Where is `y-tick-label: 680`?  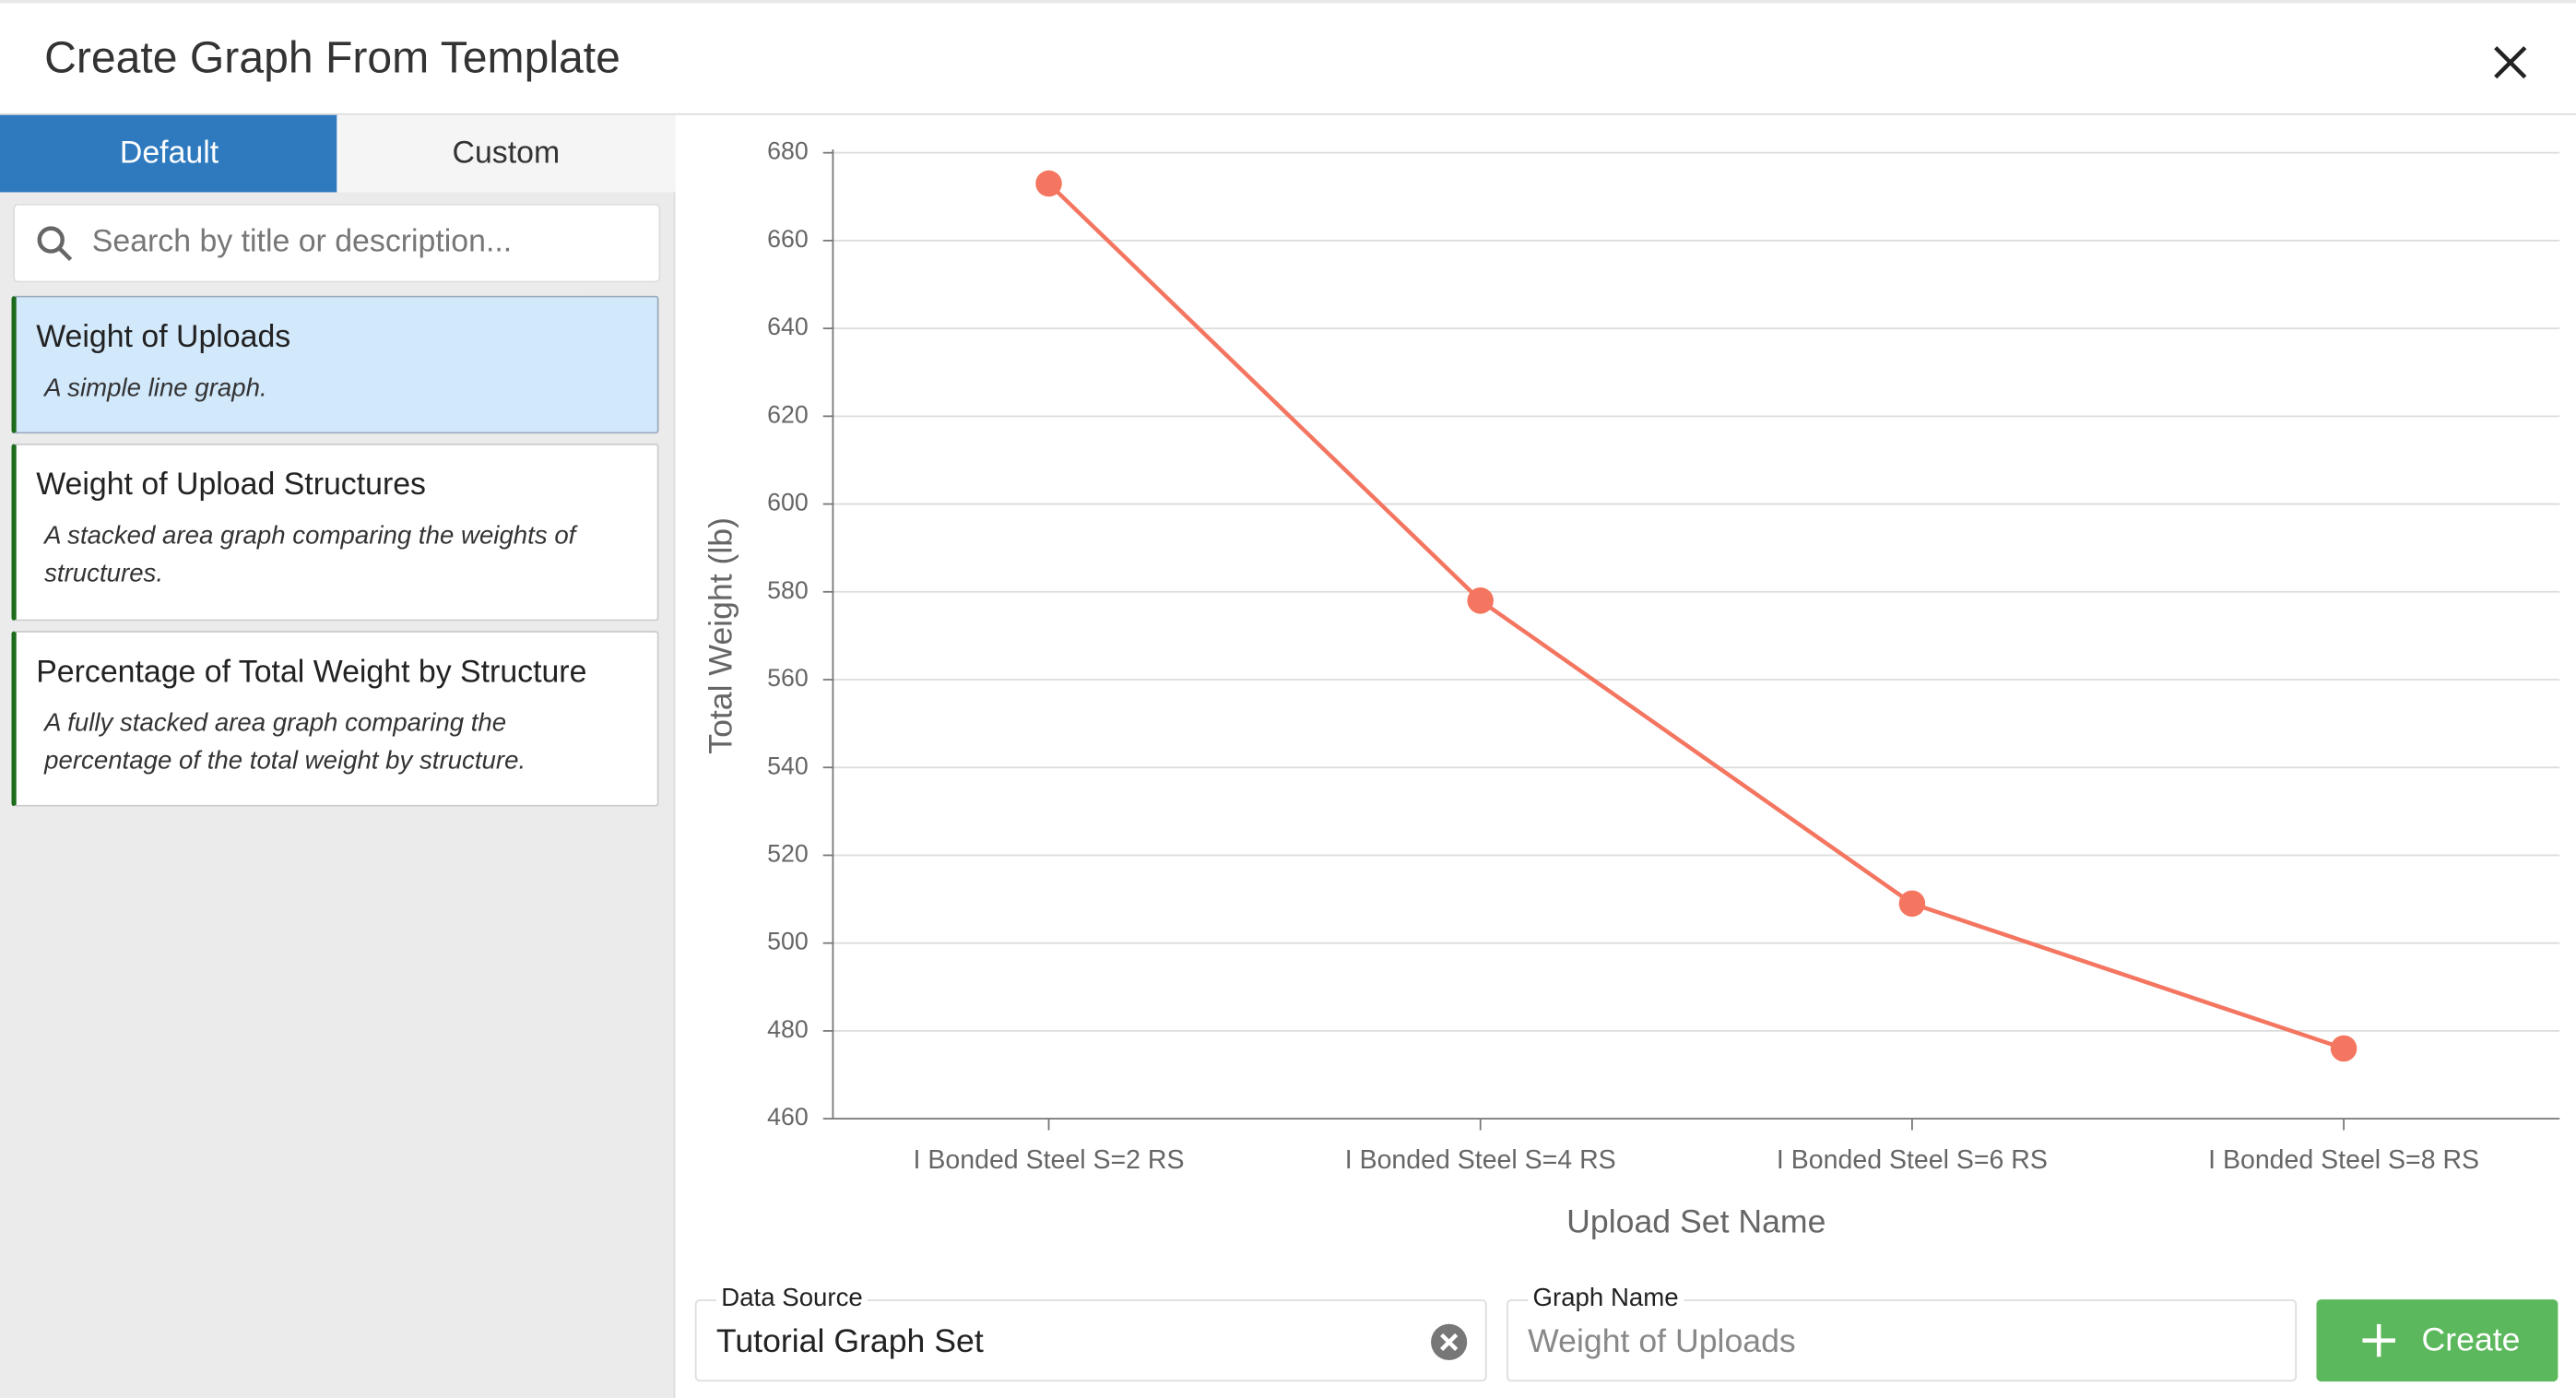
y-tick-label: 680 is located at coordinates (788, 151).